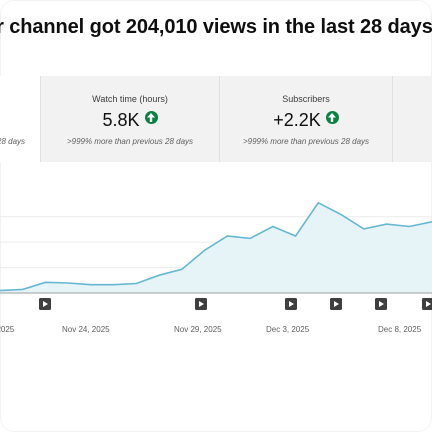 The height and width of the screenshot is (432, 432). I want to click on x-tick-label: Nov 29, 2025, so click(198, 329).